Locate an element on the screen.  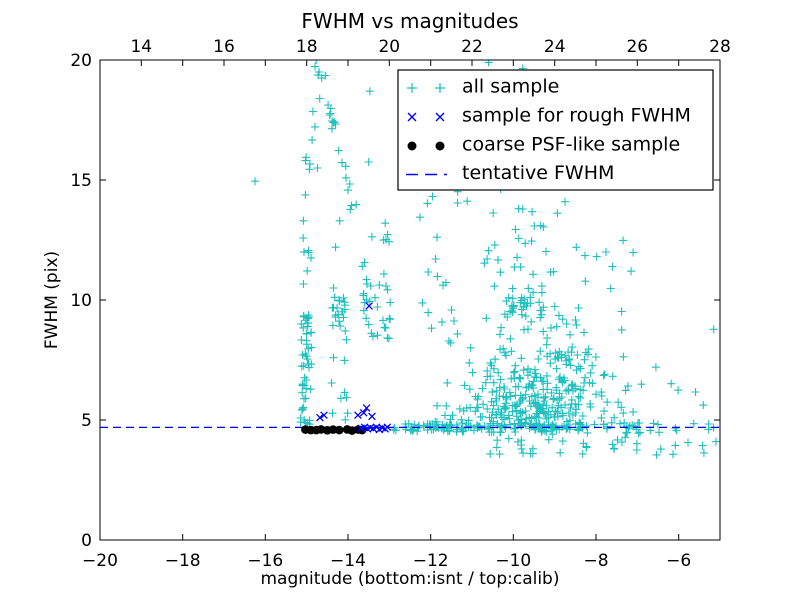
plot-title: FWHM vs magnitudes is located at coordinates (409, 21).